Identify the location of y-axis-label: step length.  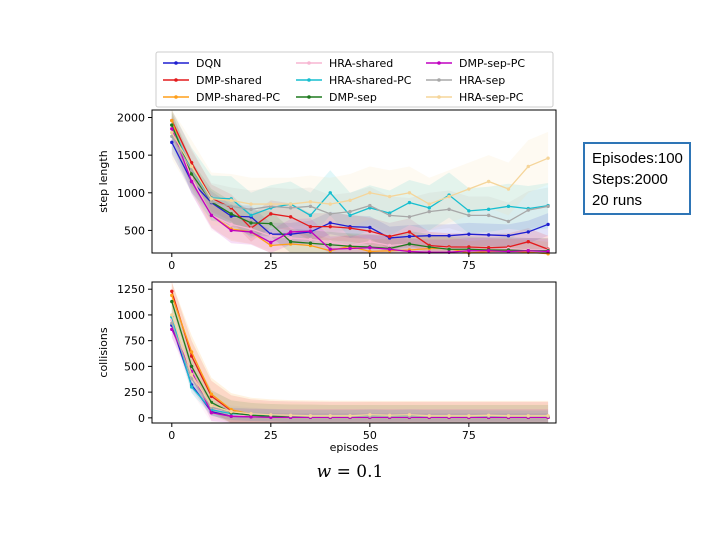
(103, 181).